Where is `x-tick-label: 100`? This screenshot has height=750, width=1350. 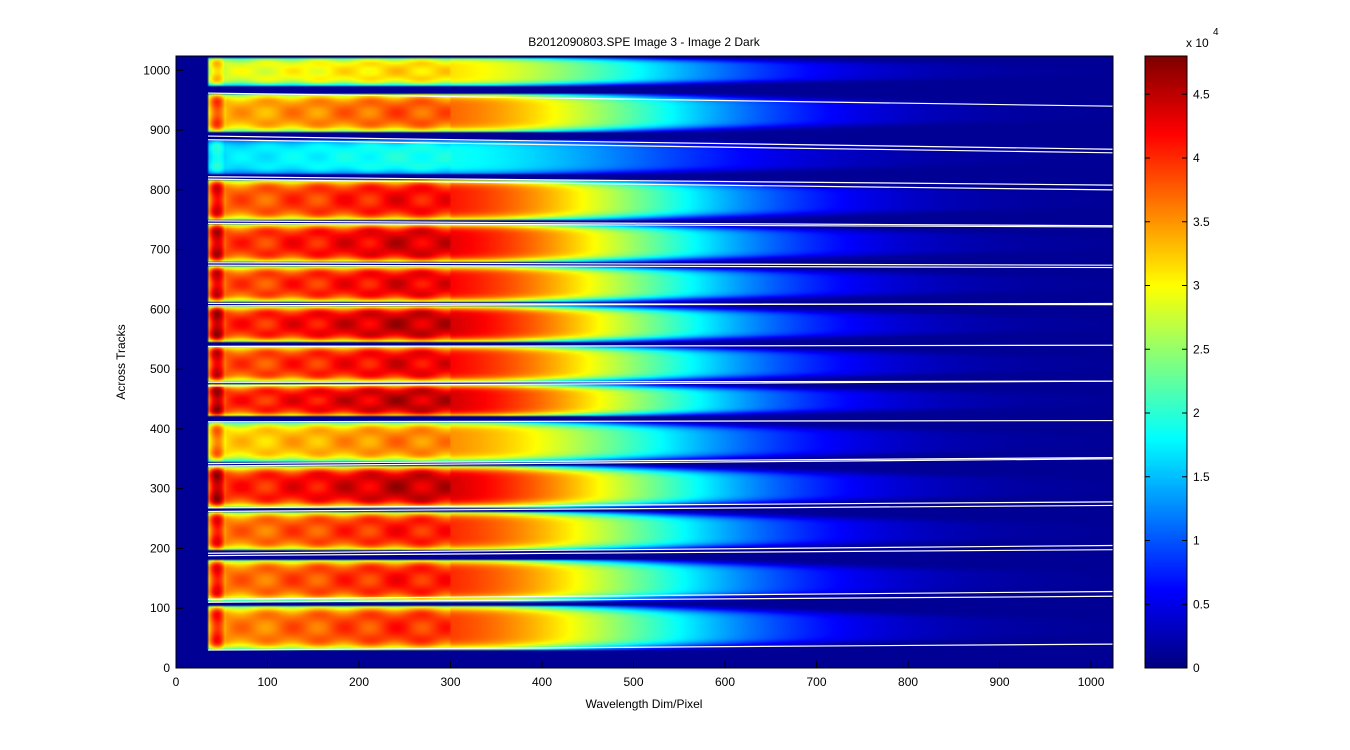
x-tick-label: 100 is located at coordinates (267, 682).